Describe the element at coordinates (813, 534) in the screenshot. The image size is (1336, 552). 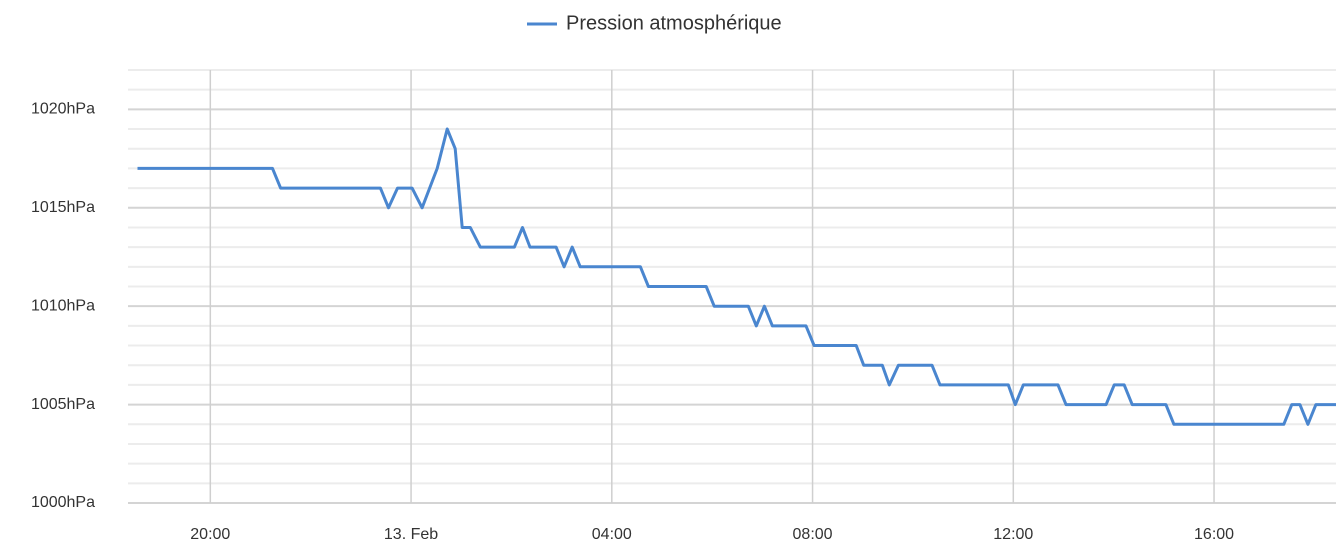
I see `x-tick-label: 08:00` at that location.